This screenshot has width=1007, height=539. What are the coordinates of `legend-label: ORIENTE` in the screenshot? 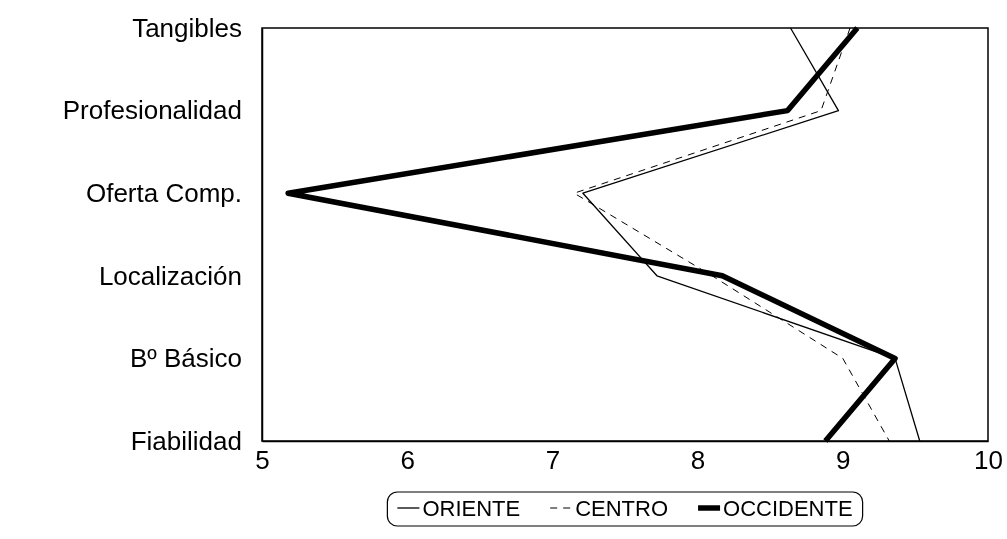 It's located at (471, 508).